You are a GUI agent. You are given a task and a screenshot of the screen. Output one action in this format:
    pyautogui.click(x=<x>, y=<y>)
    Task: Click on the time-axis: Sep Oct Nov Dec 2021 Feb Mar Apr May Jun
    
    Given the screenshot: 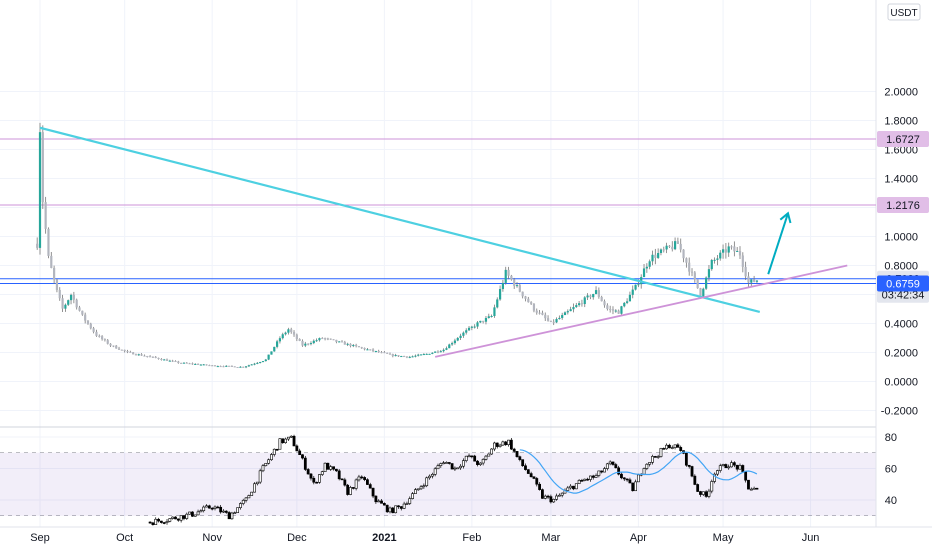 What is the action you would take?
    pyautogui.click(x=424, y=538)
    